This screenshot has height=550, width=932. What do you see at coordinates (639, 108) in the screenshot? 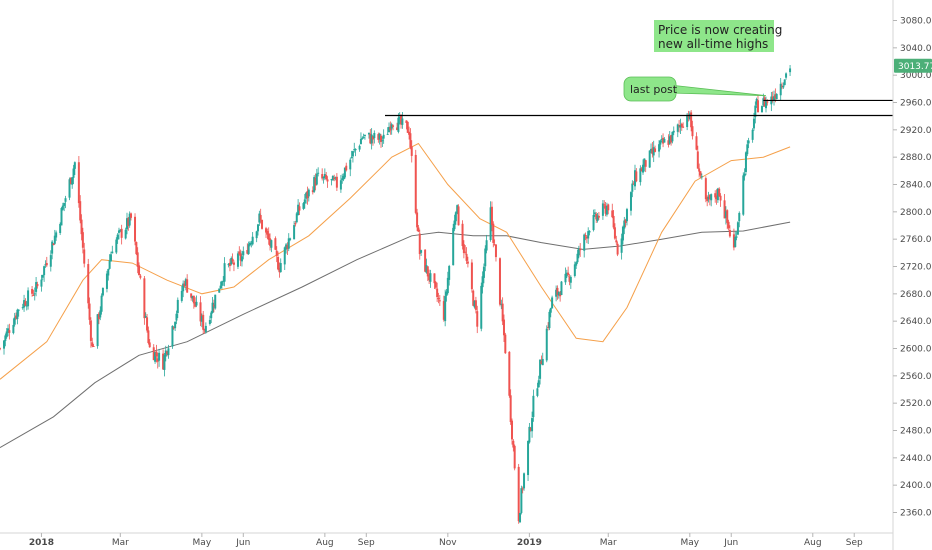
I see `resistance-lines` at bounding box center [639, 108].